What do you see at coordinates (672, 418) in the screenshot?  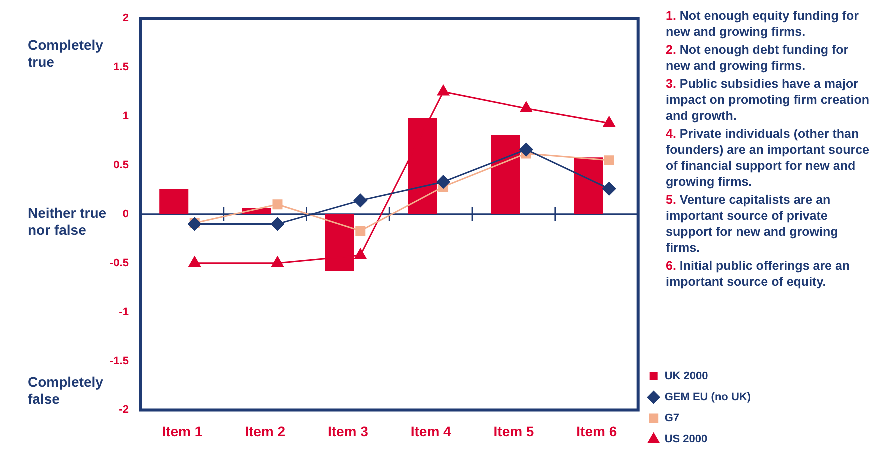 I see `legend-label: G7` at bounding box center [672, 418].